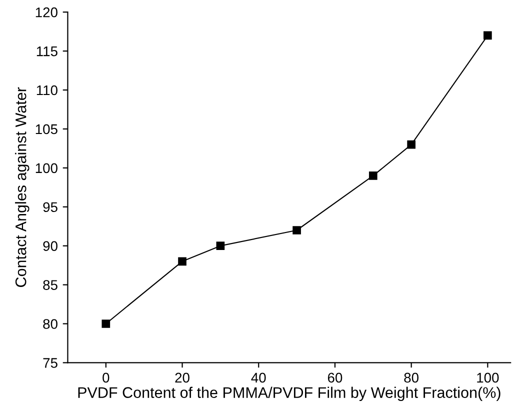 This screenshot has height=403, width=521. I want to click on y-tick-label: 85, so click(50, 285).